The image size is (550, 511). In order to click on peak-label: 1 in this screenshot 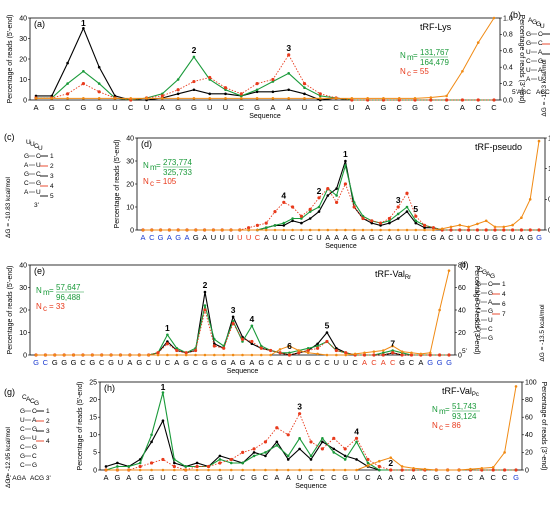, I will do `click(167, 328)`.